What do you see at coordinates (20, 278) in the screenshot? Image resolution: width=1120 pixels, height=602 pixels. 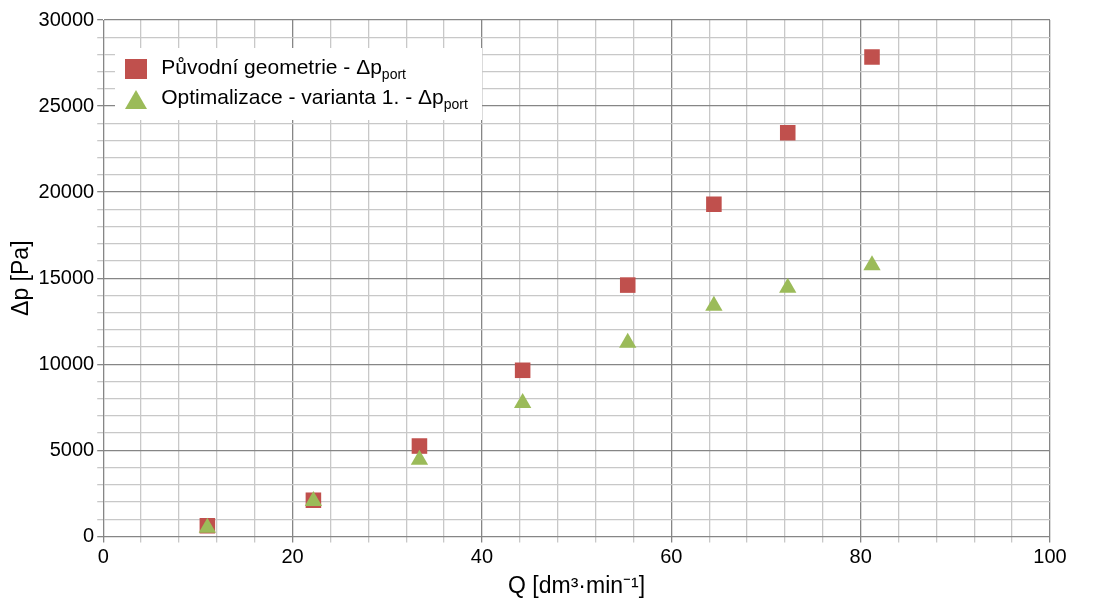 I see `y-axis-title: Δp [Pa]` at bounding box center [20, 278].